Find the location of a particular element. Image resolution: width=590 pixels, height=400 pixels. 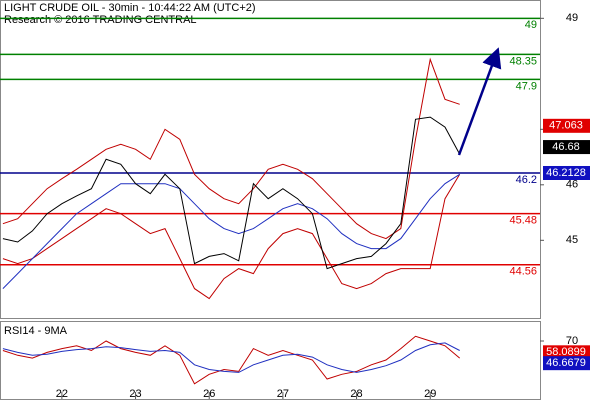

y-tick-label: 70 is located at coordinates (572, 341).